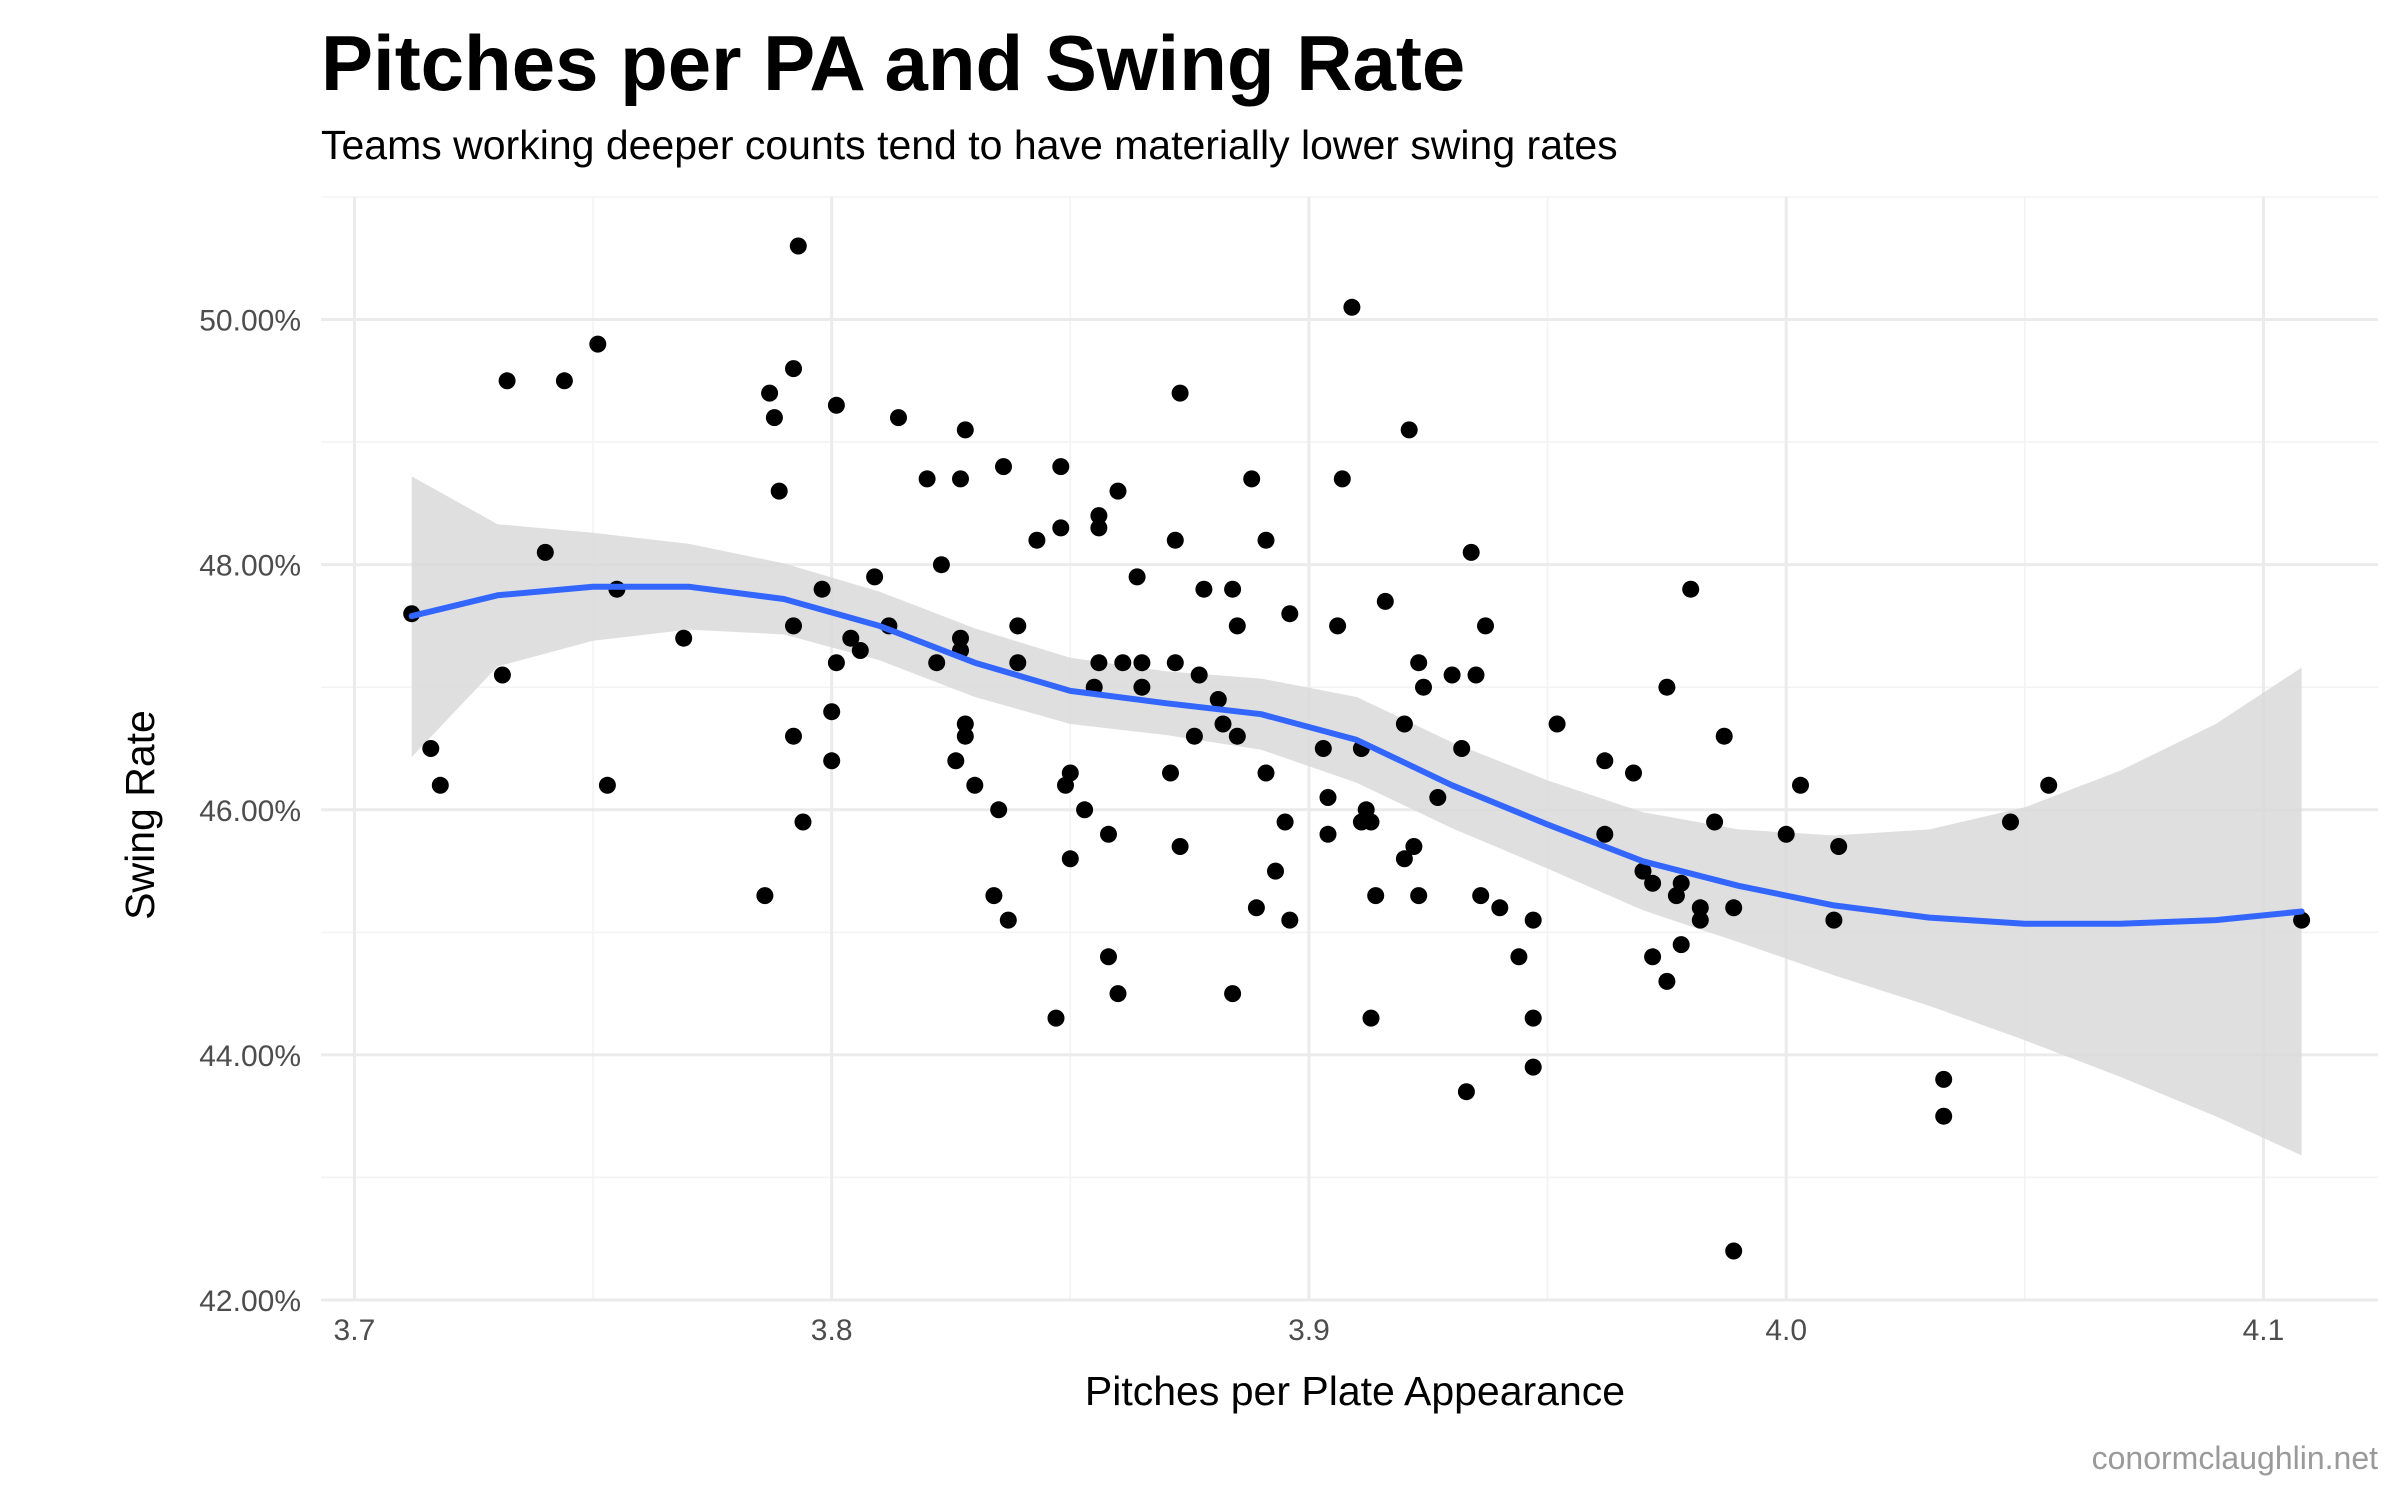  Describe the element at coordinates (140, 815) in the screenshot. I see `y-axis-title: Swing Rate` at that location.